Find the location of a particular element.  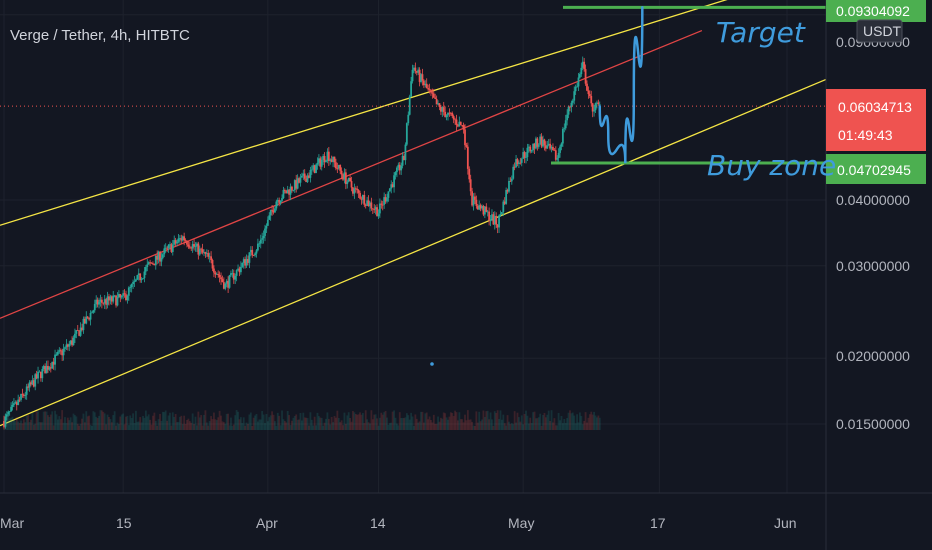

target-annotation: Target is located at coordinates (761, 32).